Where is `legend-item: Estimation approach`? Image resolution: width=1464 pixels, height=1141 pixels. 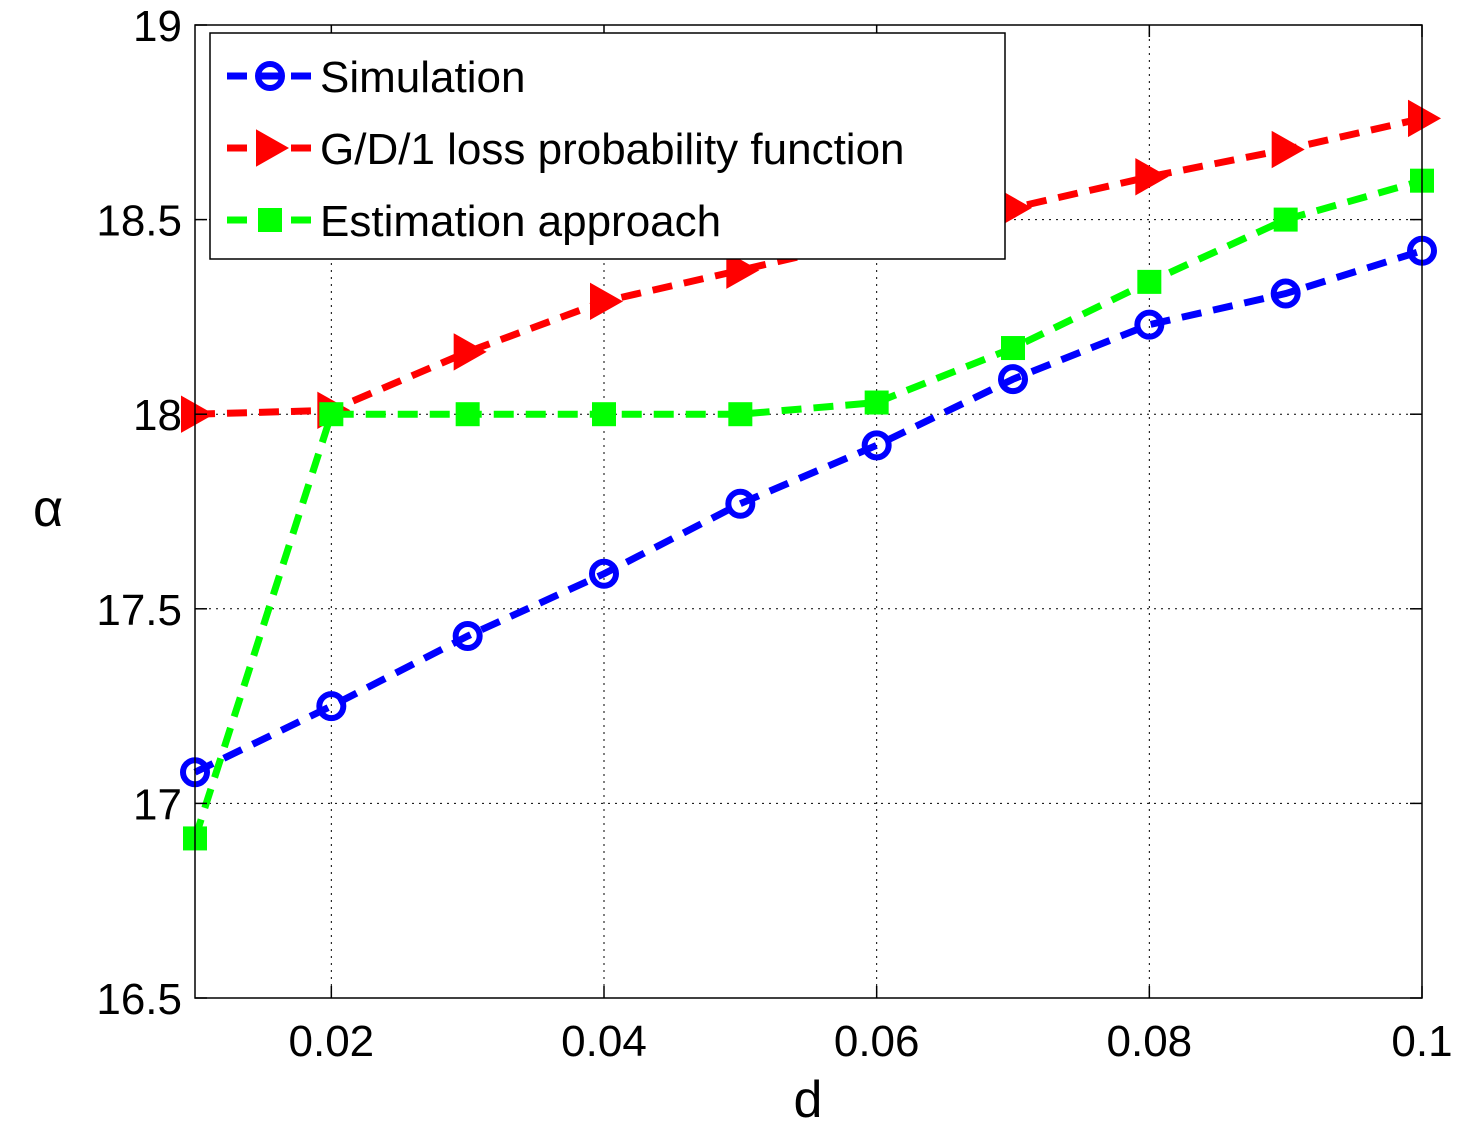
legend-item: Estimation approach is located at coordinates (474, 221).